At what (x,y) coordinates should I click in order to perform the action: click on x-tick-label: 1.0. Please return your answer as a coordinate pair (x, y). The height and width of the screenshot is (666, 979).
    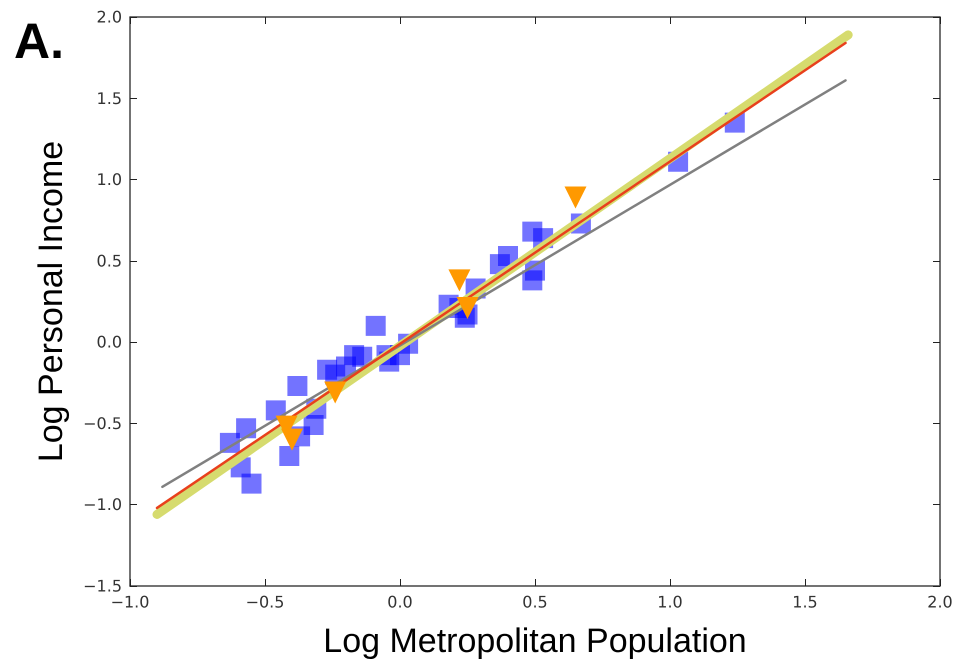
    Looking at the image, I should click on (670, 602).